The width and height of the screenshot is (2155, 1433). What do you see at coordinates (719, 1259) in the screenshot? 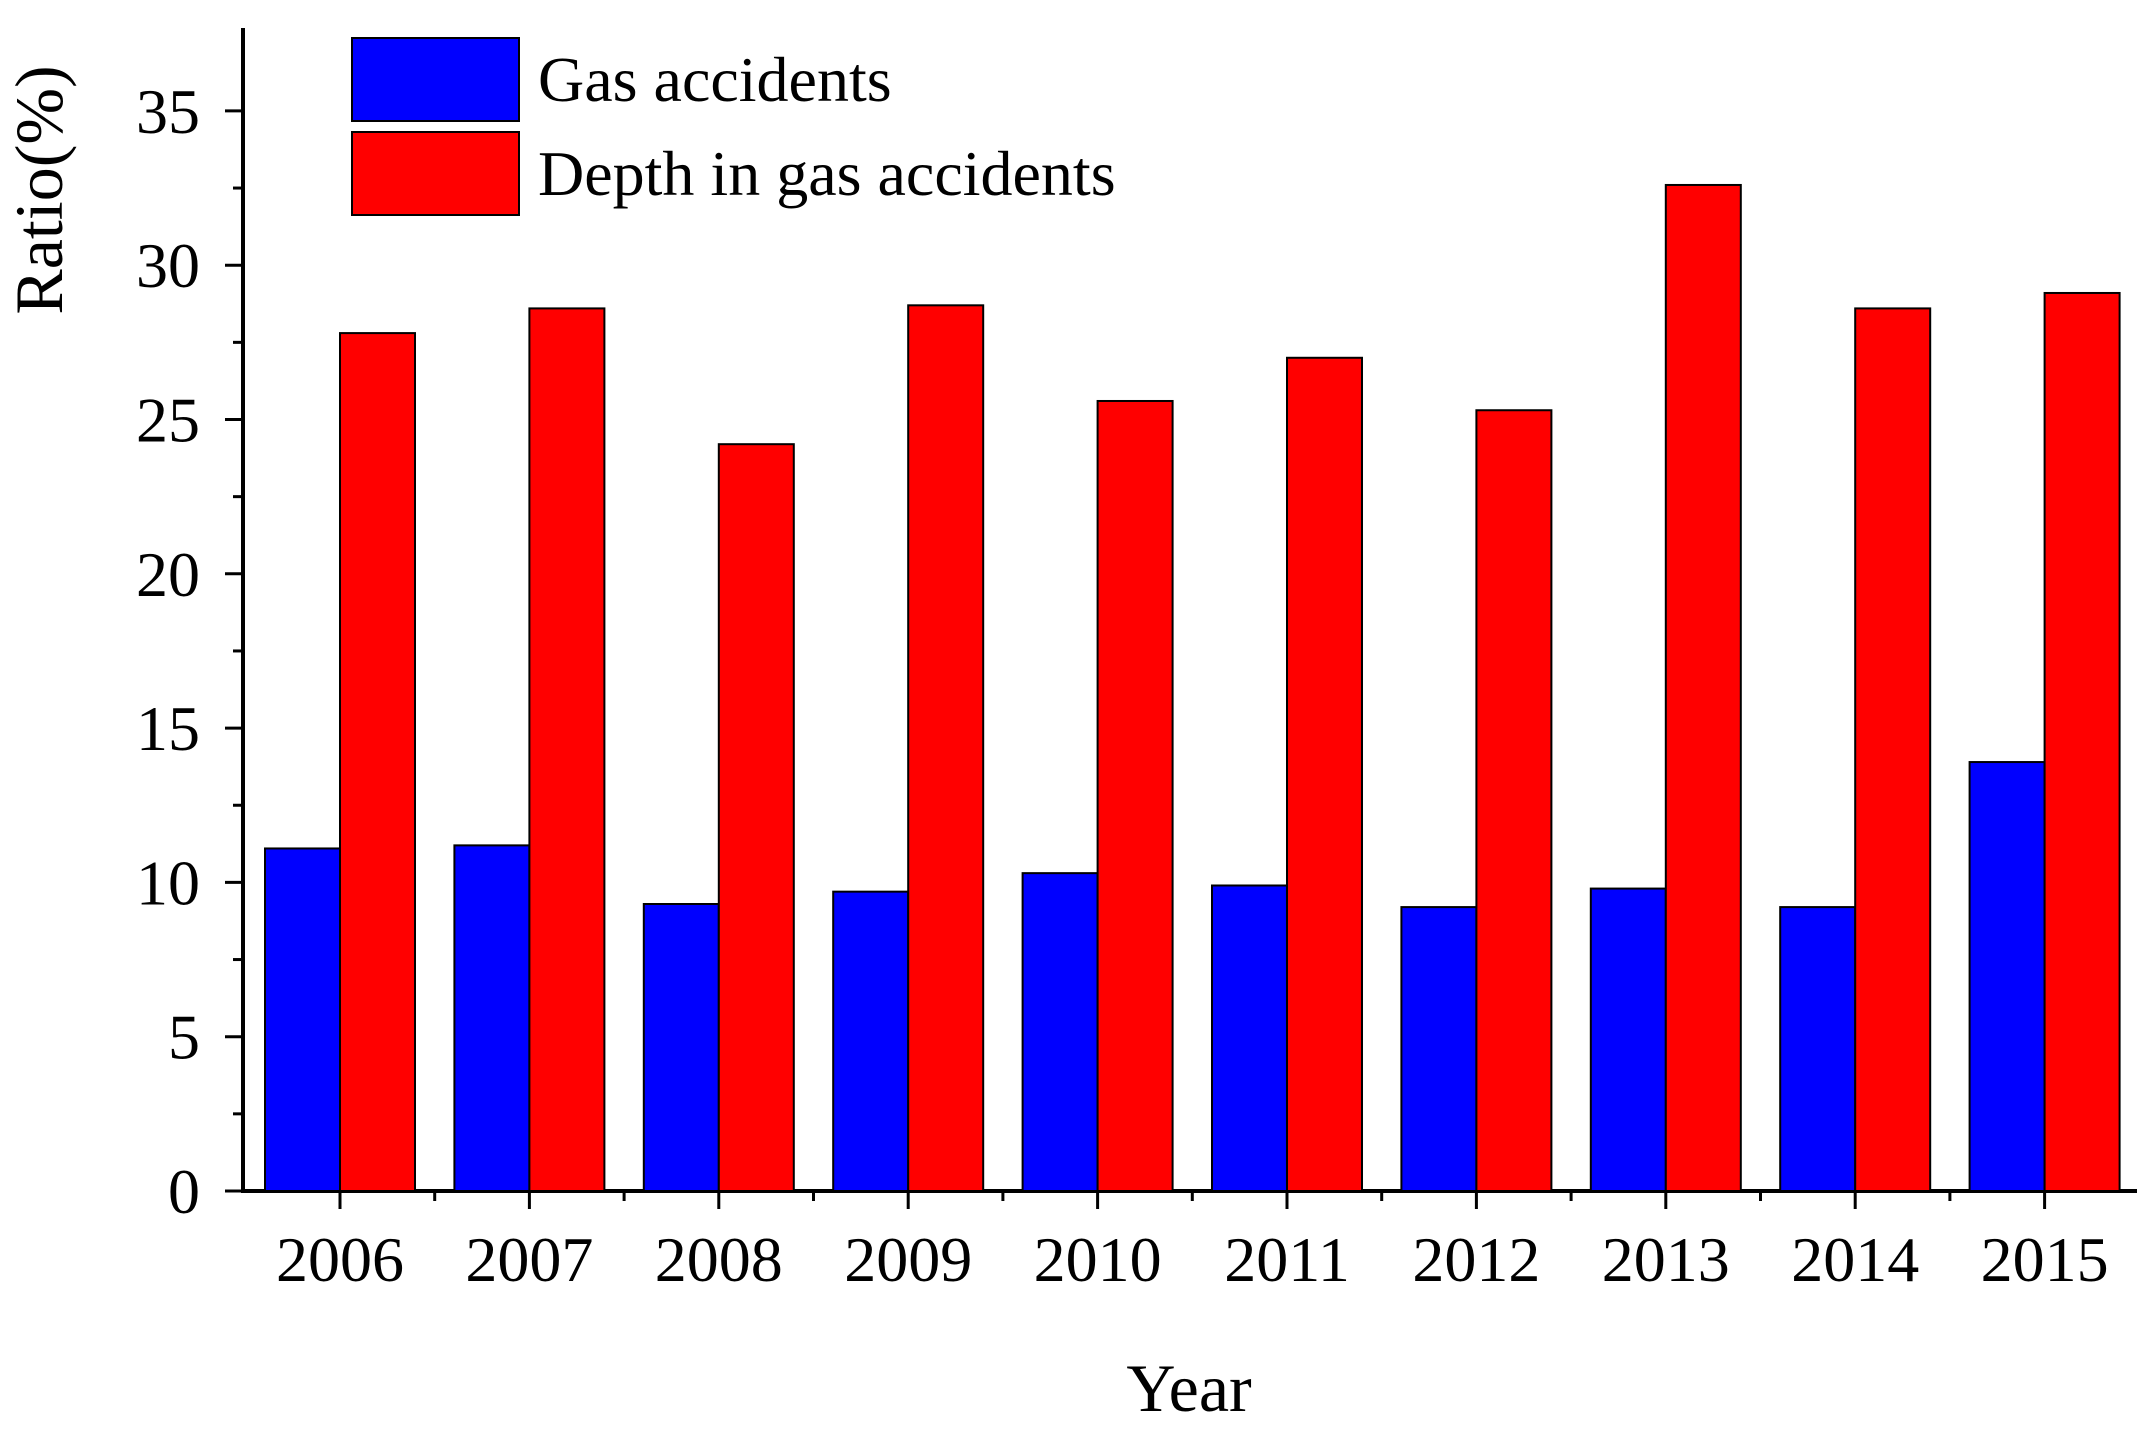
I see `x-tick-label: 2008` at bounding box center [719, 1259].